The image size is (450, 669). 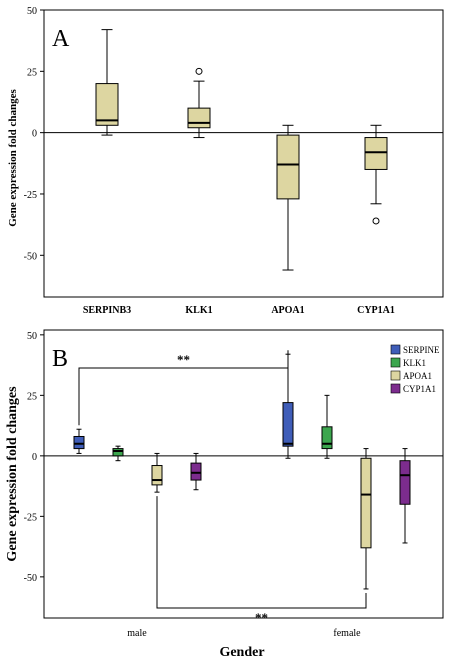 I want to click on panel-b-xlabel: Gender, so click(x=241, y=652).